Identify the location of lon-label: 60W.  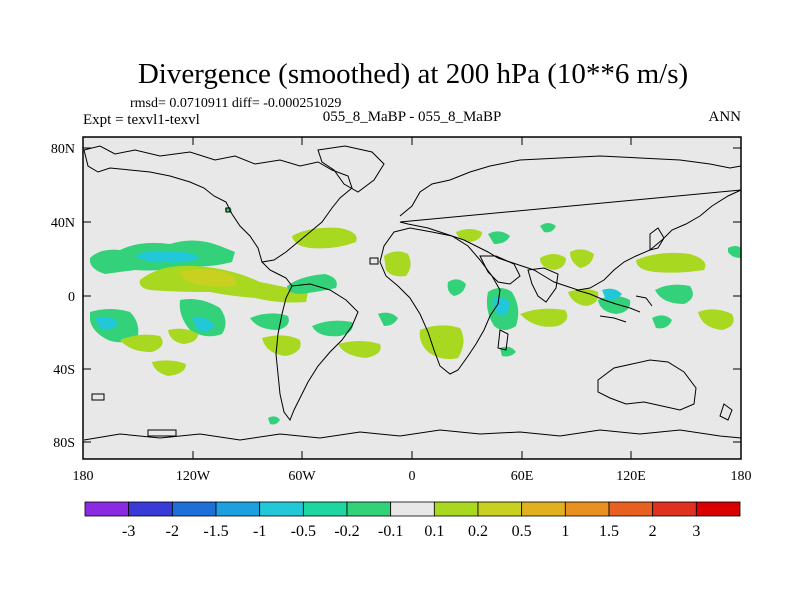
(302, 476).